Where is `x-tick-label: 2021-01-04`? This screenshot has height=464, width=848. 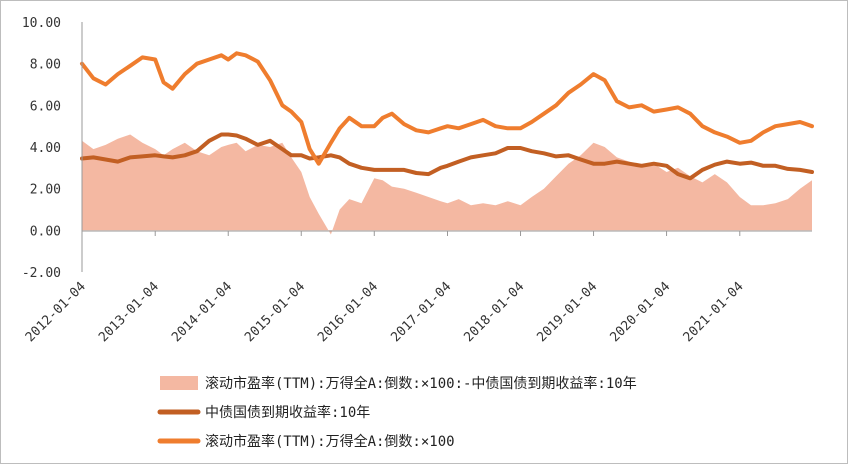
x-tick-label: 2021-01-04 is located at coordinates (714, 312).